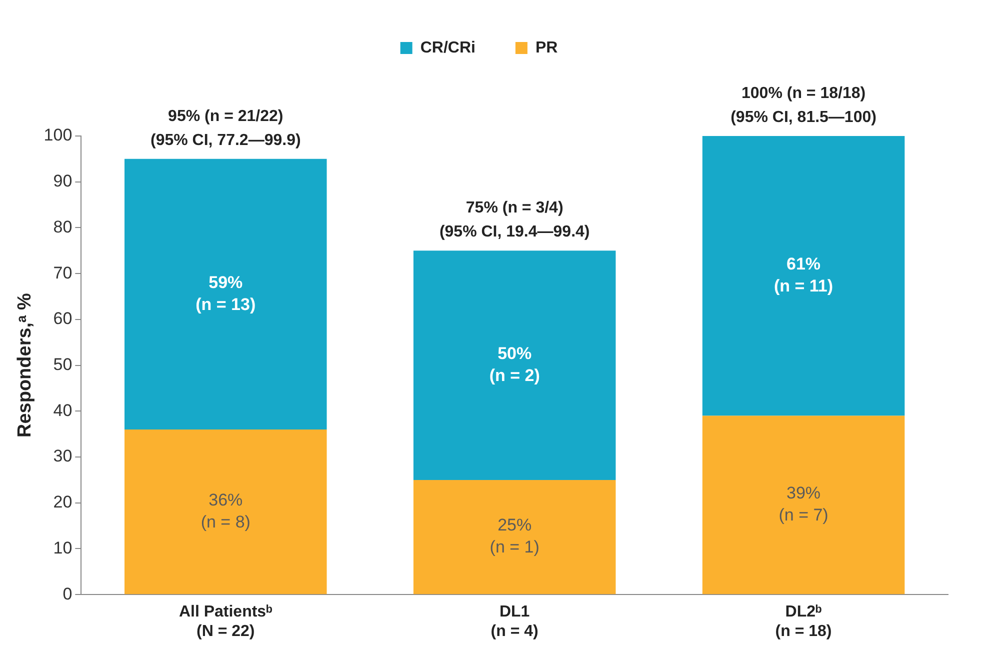  What do you see at coordinates (546, 47) in the screenshot?
I see `legend-label: PR` at bounding box center [546, 47].